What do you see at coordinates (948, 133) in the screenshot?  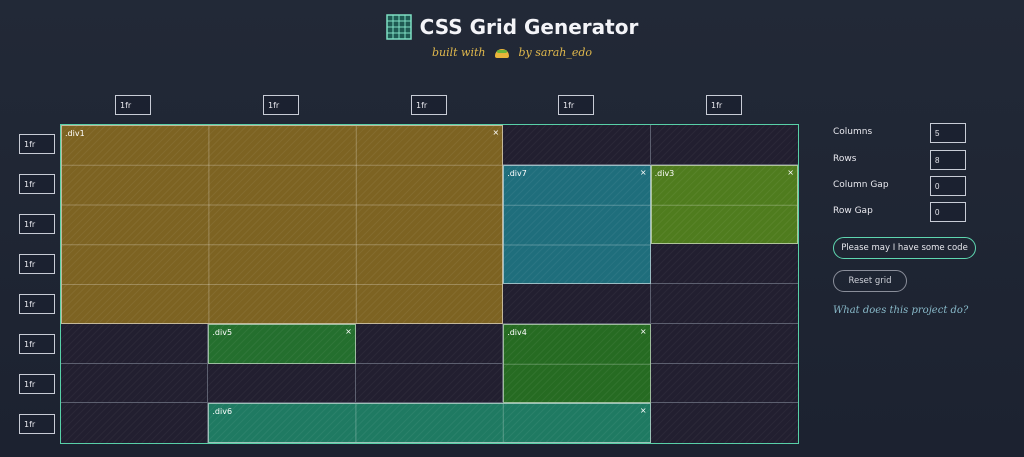 I see `columns-input` at bounding box center [948, 133].